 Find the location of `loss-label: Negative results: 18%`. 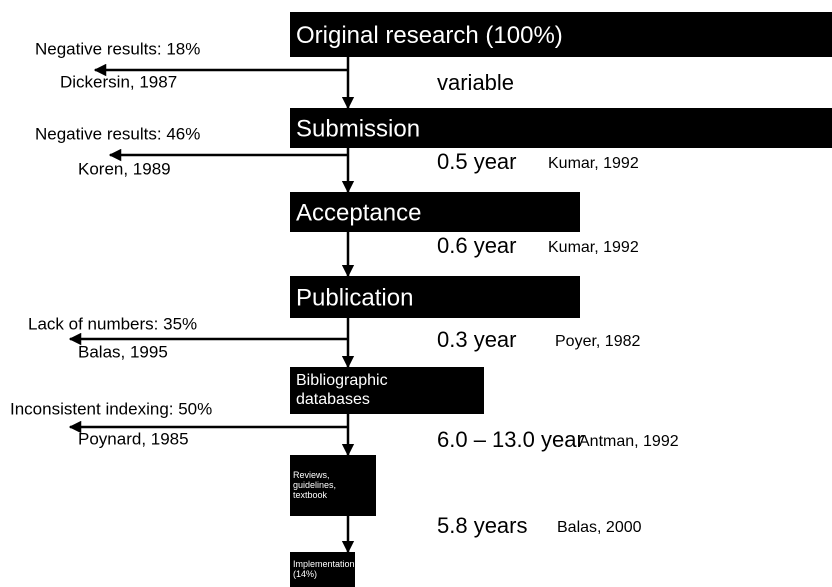

loss-label: Negative results: 18% is located at coordinates (117, 48).